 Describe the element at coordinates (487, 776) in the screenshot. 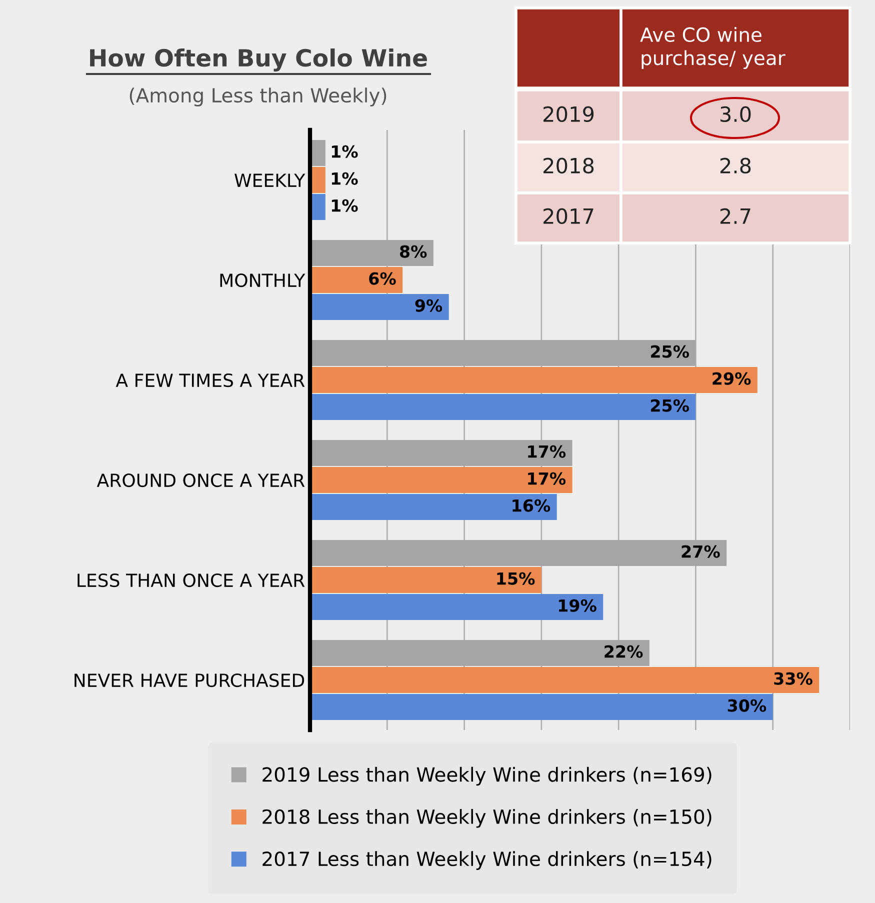

I see `legend-label: 2019 Less than Weekly Wine drinkers (n=169)` at that location.